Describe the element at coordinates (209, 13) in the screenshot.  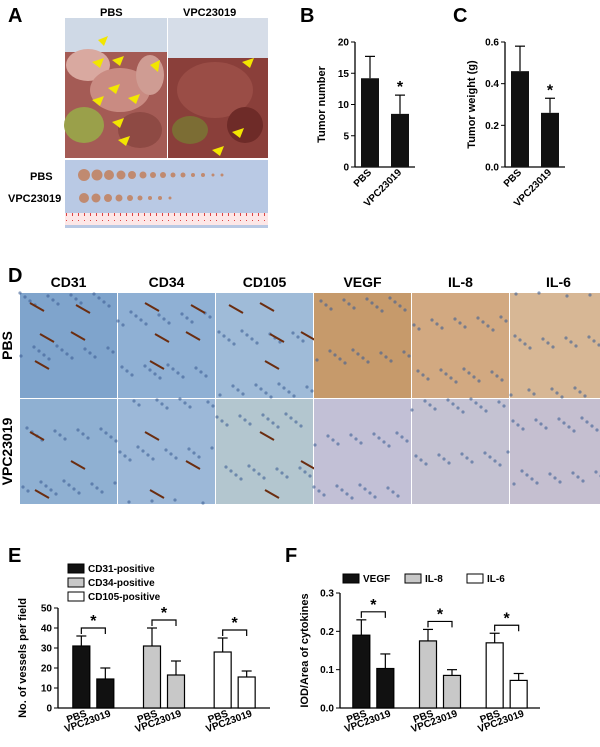
I see `photo-label-vpc: VPC23019` at that location.